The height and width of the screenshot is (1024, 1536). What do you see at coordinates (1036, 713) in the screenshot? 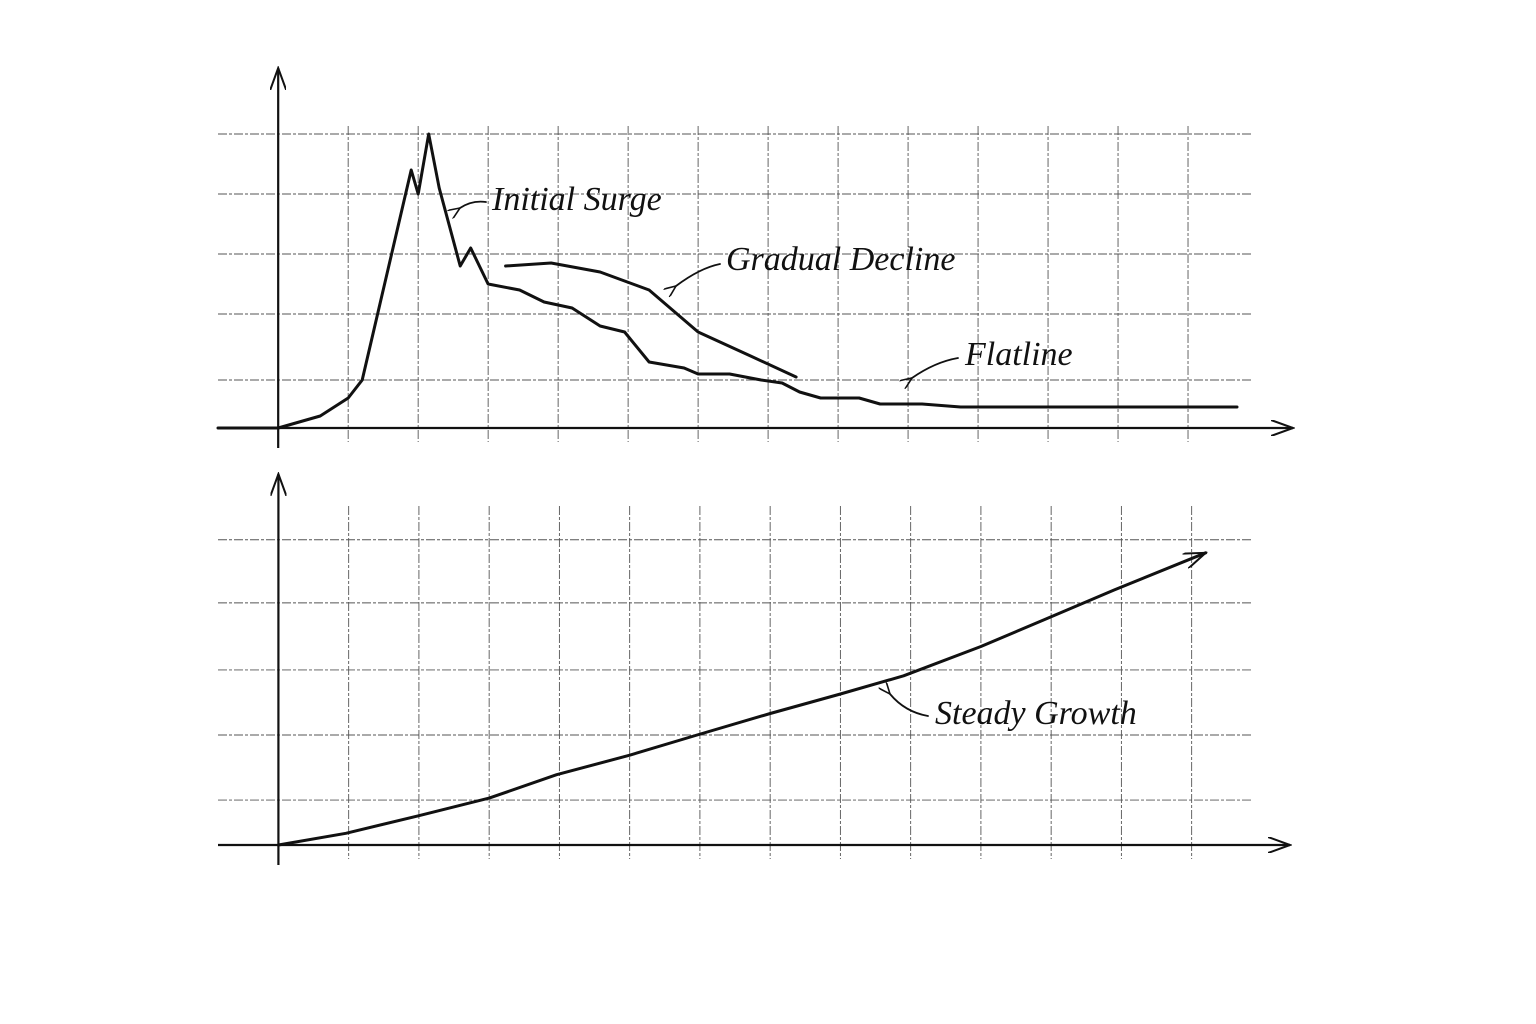
I see `annotation: Steady Growth` at bounding box center [1036, 713].